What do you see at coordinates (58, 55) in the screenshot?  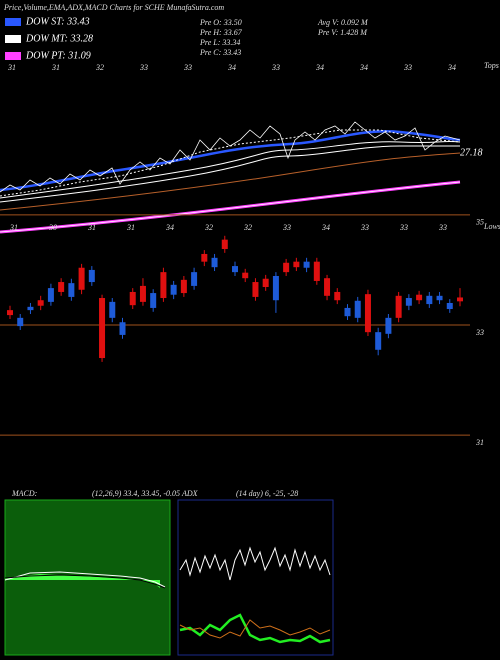 I see `legend-entry: DOW PT: 31.09` at bounding box center [58, 55].